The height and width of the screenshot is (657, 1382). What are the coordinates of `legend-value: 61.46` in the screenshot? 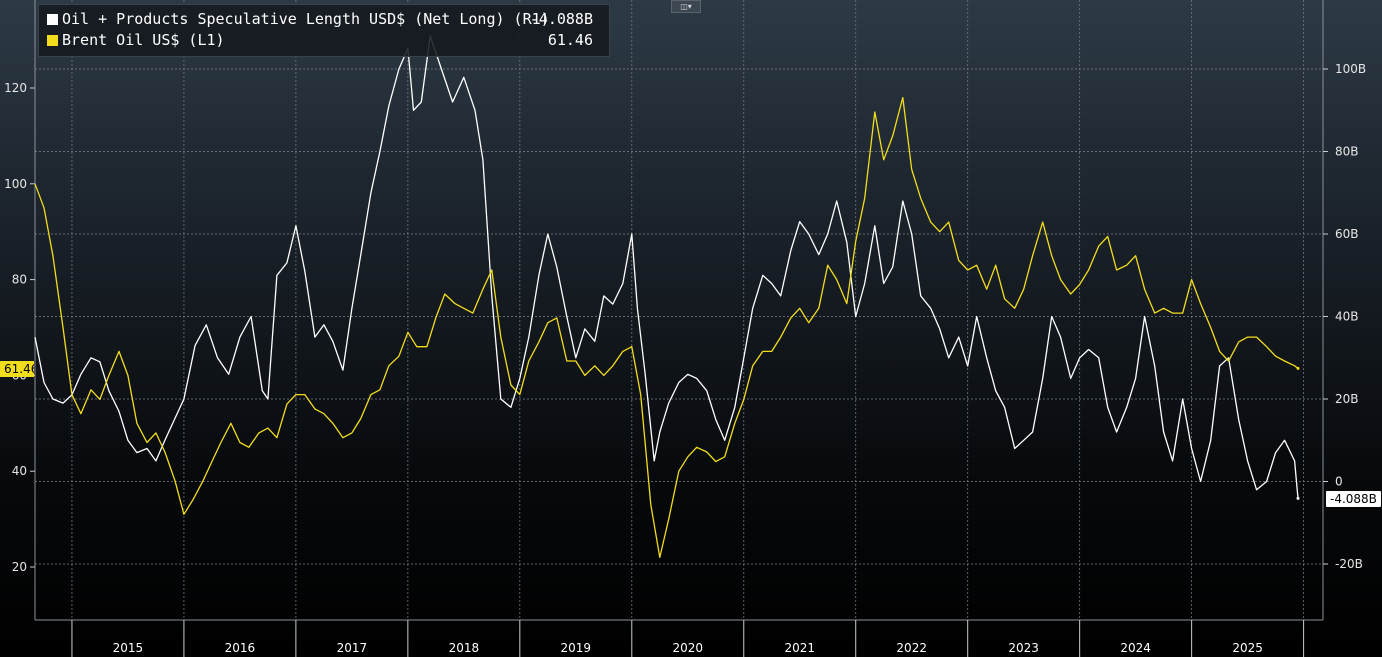 It's located at (570, 40).